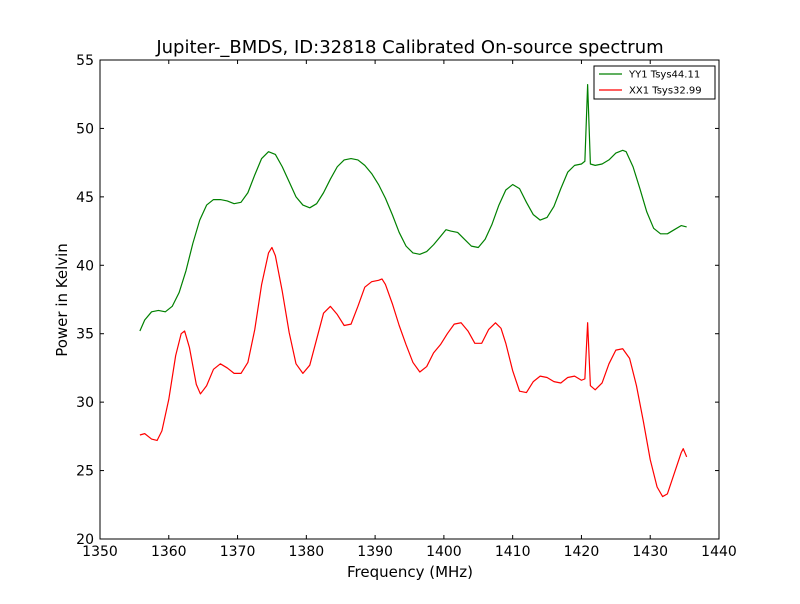  What do you see at coordinates (85, 266) in the screenshot?
I see `y-tick-label: 40` at bounding box center [85, 266].